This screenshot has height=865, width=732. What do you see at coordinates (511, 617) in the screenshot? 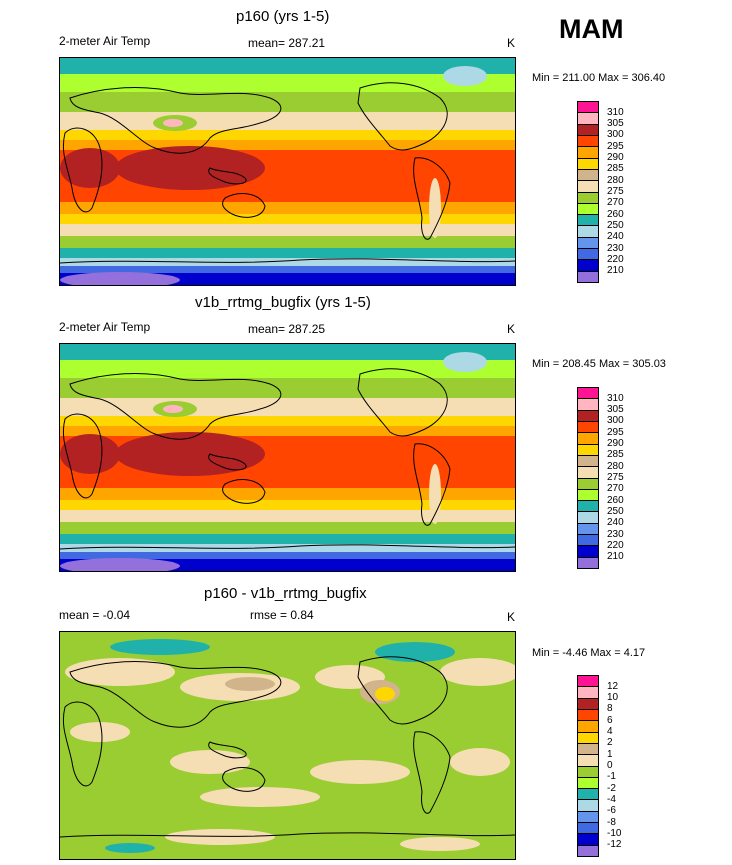
I see `panel3-units-label: K` at bounding box center [511, 617].